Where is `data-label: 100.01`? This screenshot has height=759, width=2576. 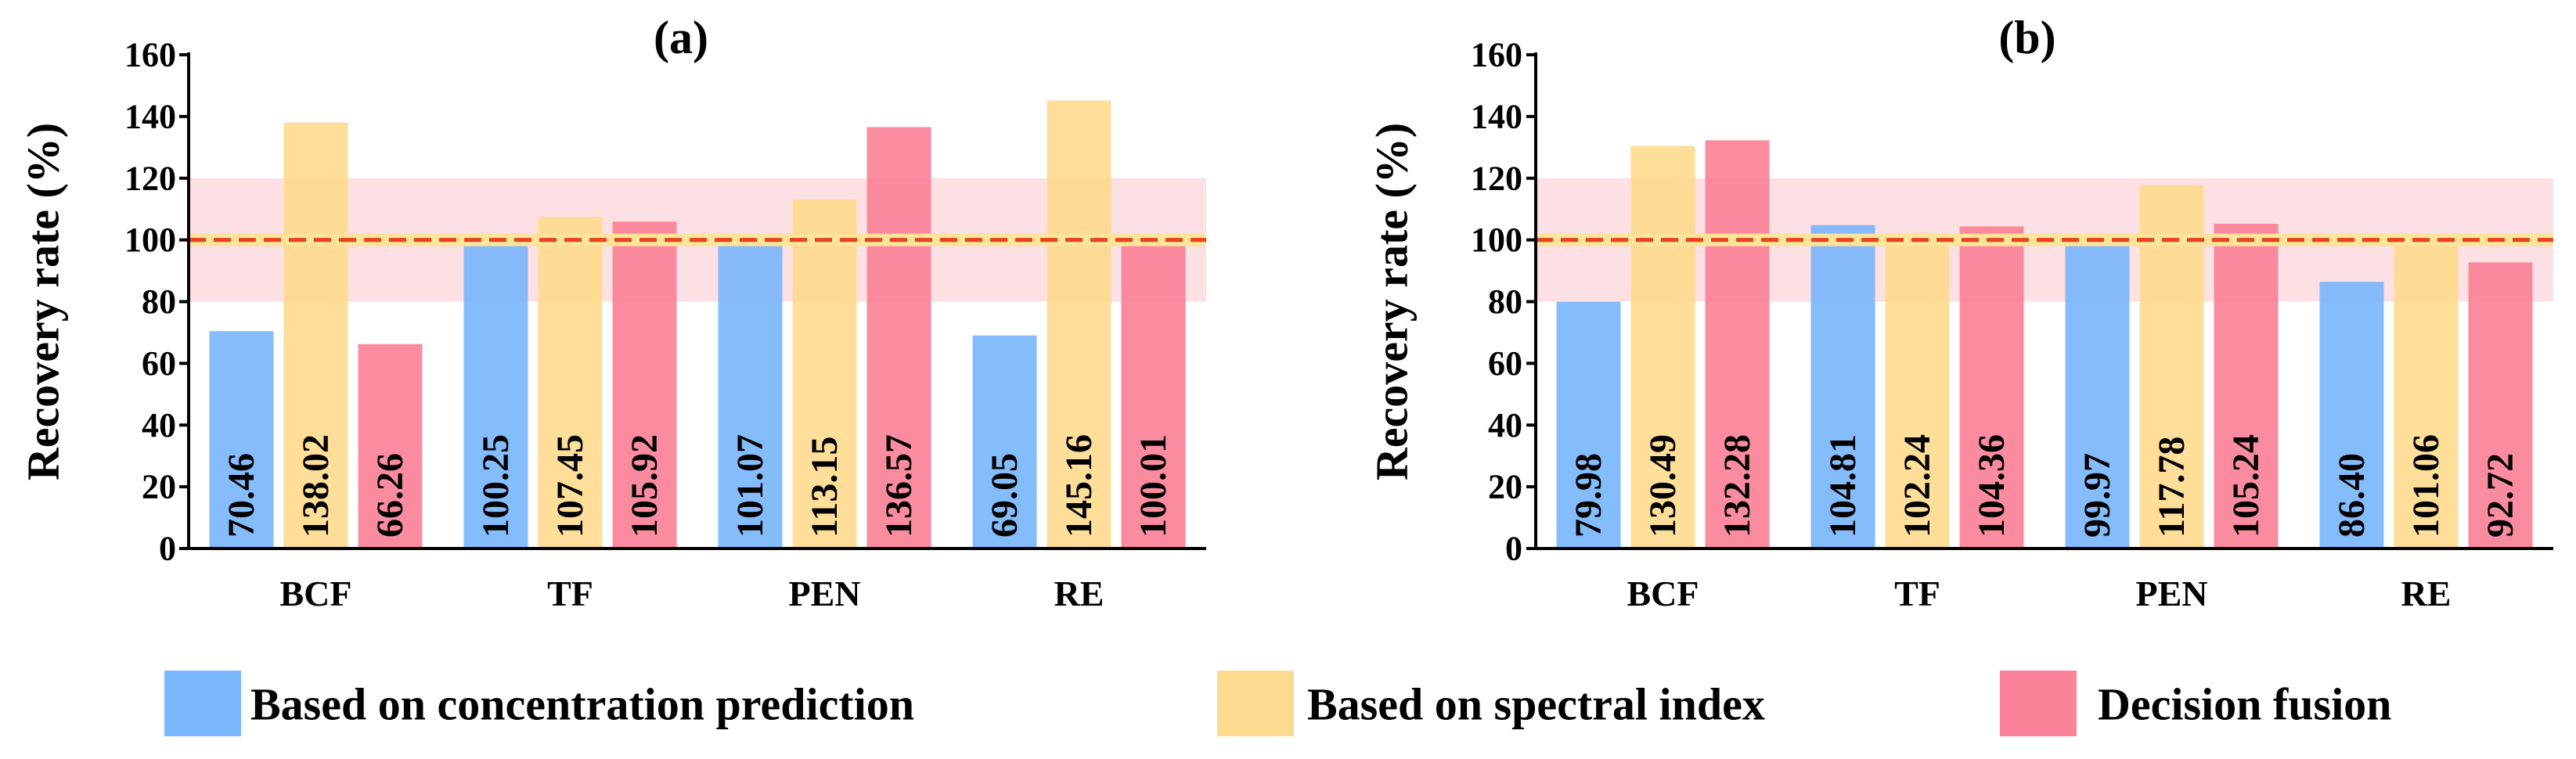
data-label: 100.01 is located at coordinates (1153, 486).